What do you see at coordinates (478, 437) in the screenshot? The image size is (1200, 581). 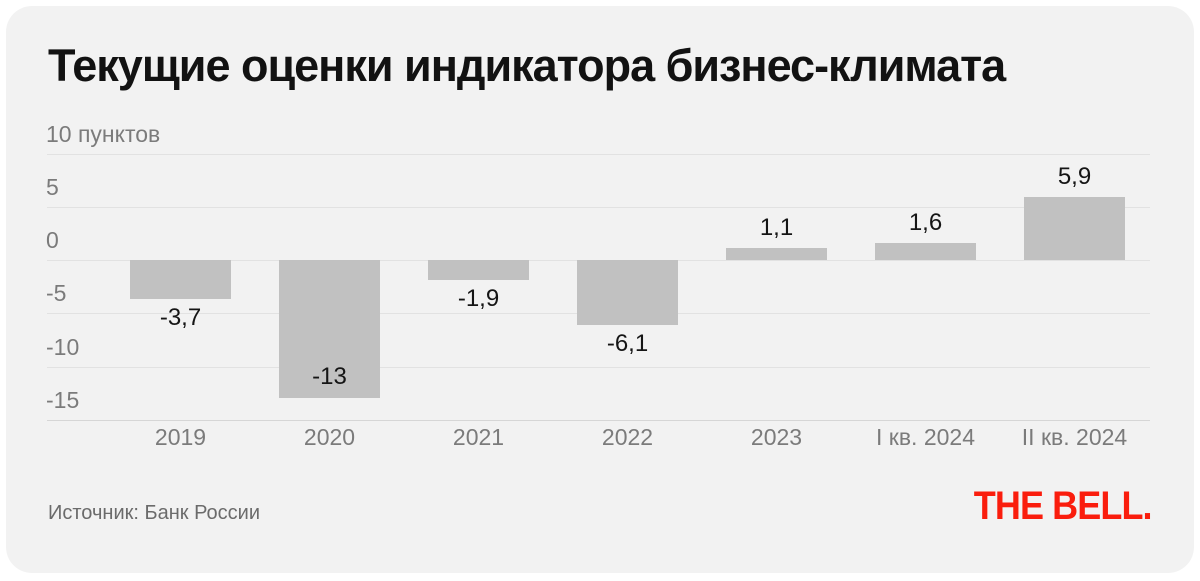 I see `x-axis-label: 2021` at bounding box center [478, 437].